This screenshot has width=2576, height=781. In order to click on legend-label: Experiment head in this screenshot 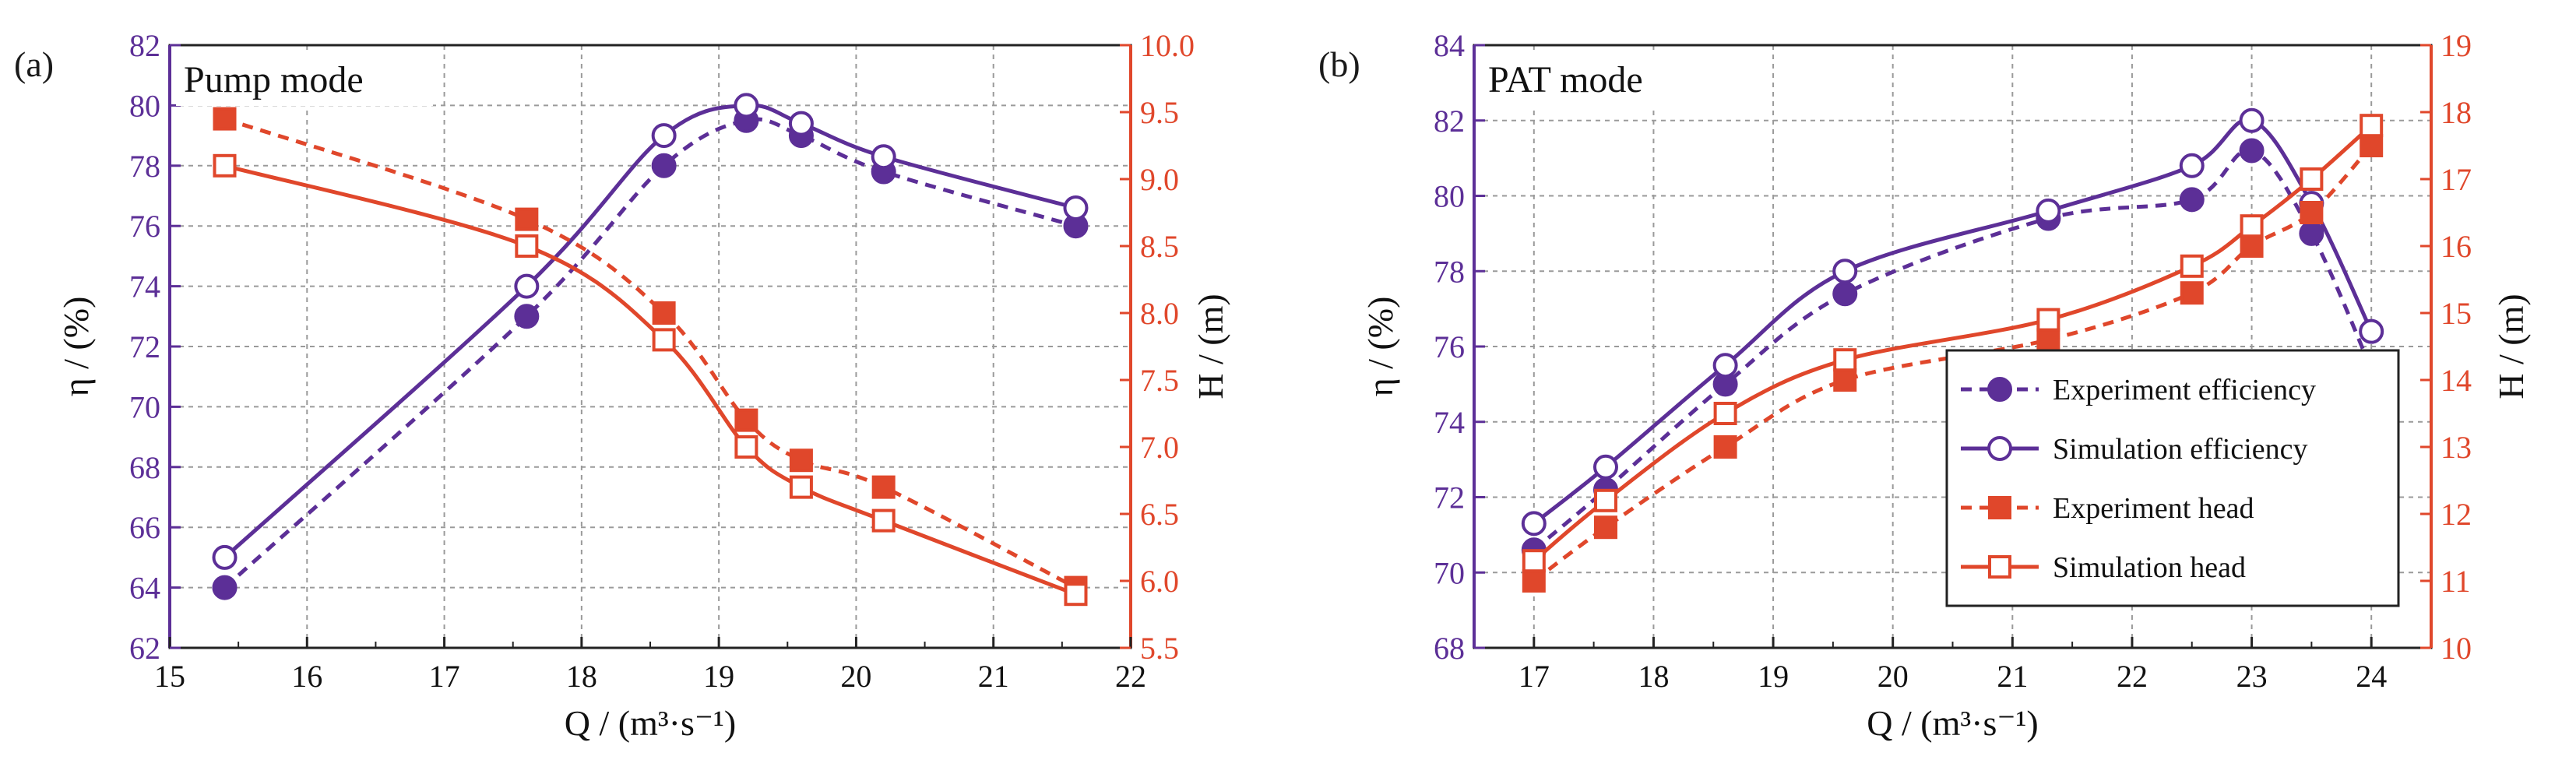, I will do `click(2153, 508)`.